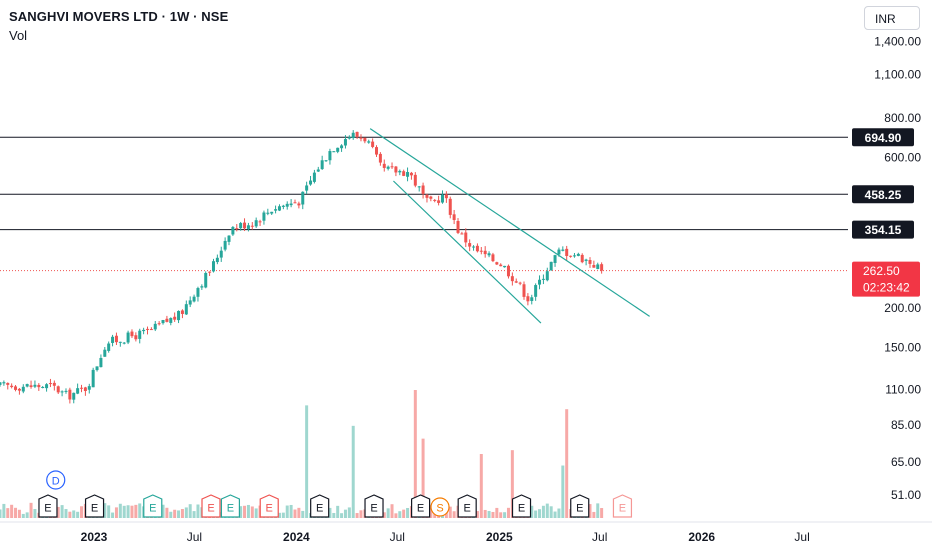 Image resolution: width=932 pixels, height=550 pixels. What do you see at coordinates (56, 480) in the screenshot?
I see `event-marker-d: D` at bounding box center [56, 480].